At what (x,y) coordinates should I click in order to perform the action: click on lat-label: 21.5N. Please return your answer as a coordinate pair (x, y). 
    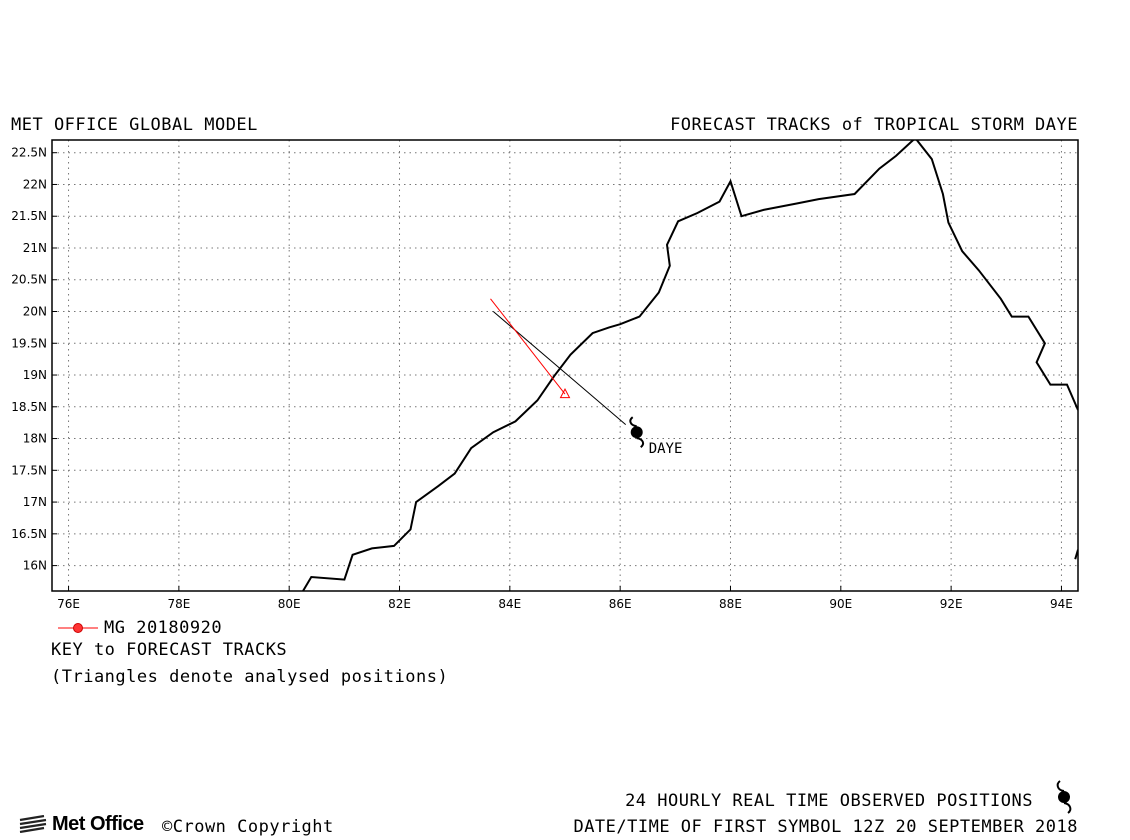
    Looking at the image, I should click on (29, 216).